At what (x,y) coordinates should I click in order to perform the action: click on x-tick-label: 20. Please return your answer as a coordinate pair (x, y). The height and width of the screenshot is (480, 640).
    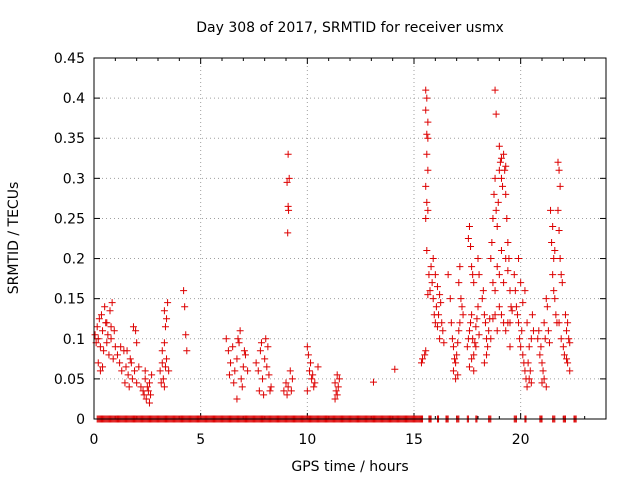
    Looking at the image, I should click on (521, 440).